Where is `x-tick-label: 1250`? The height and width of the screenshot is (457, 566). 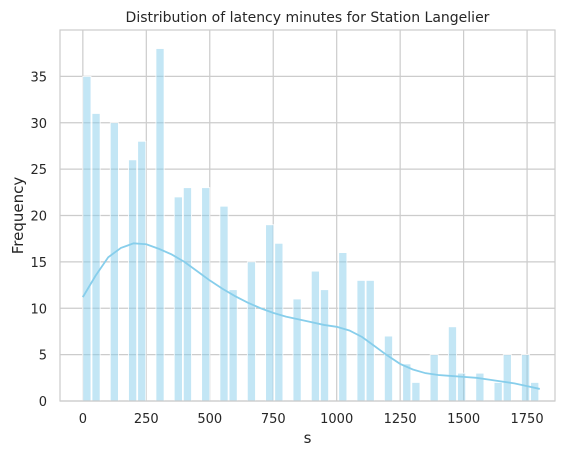 x-tick-label: 1250 is located at coordinates (400, 419).